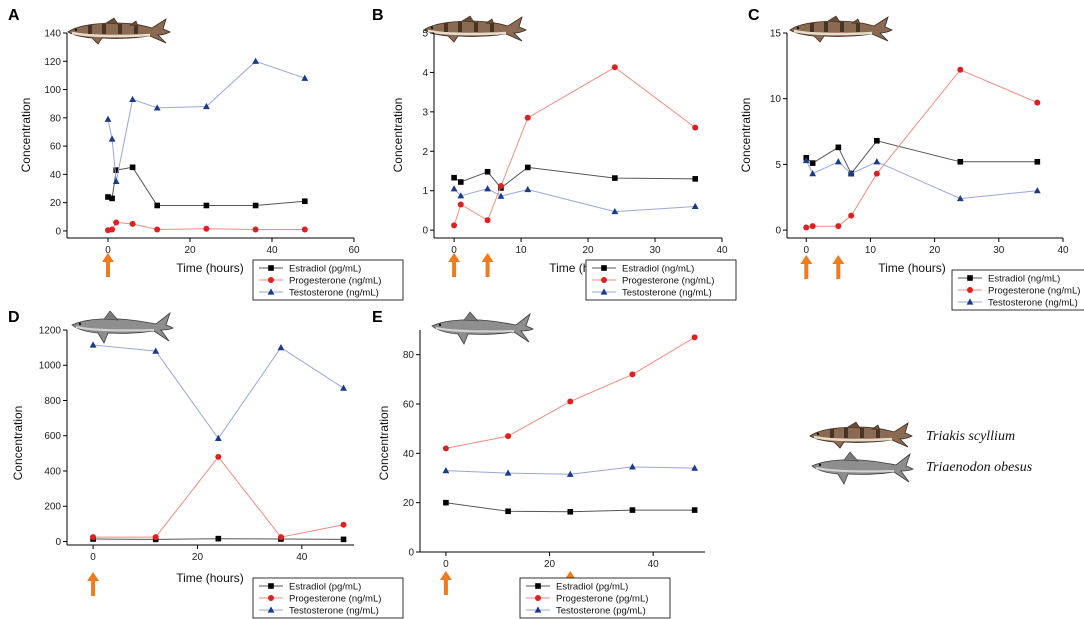 The height and width of the screenshot is (619, 1084). What do you see at coordinates (601, 611) in the screenshot?
I see `legend-label-testosterone: Testosterone (pg/mL)` at bounding box center [601, 611].